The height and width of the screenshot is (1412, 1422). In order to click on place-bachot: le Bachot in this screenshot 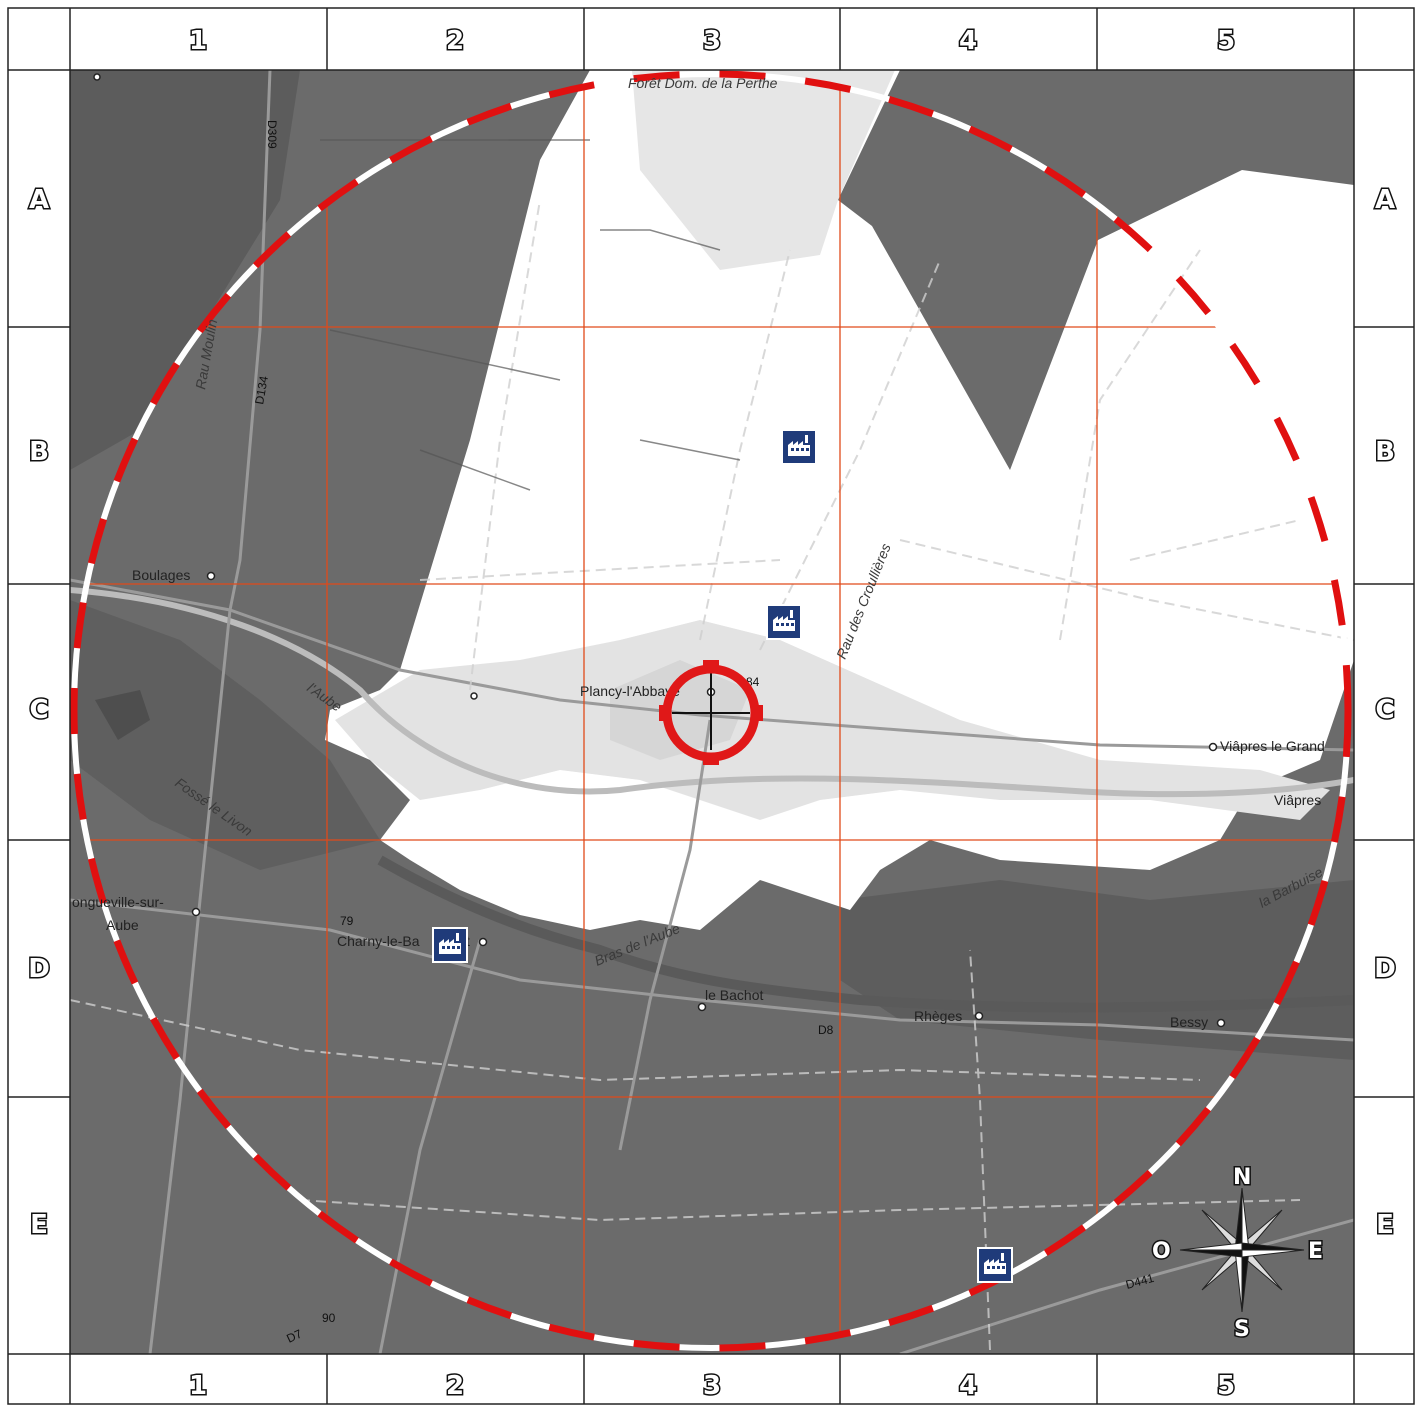, I will do `click(734, 995)`.